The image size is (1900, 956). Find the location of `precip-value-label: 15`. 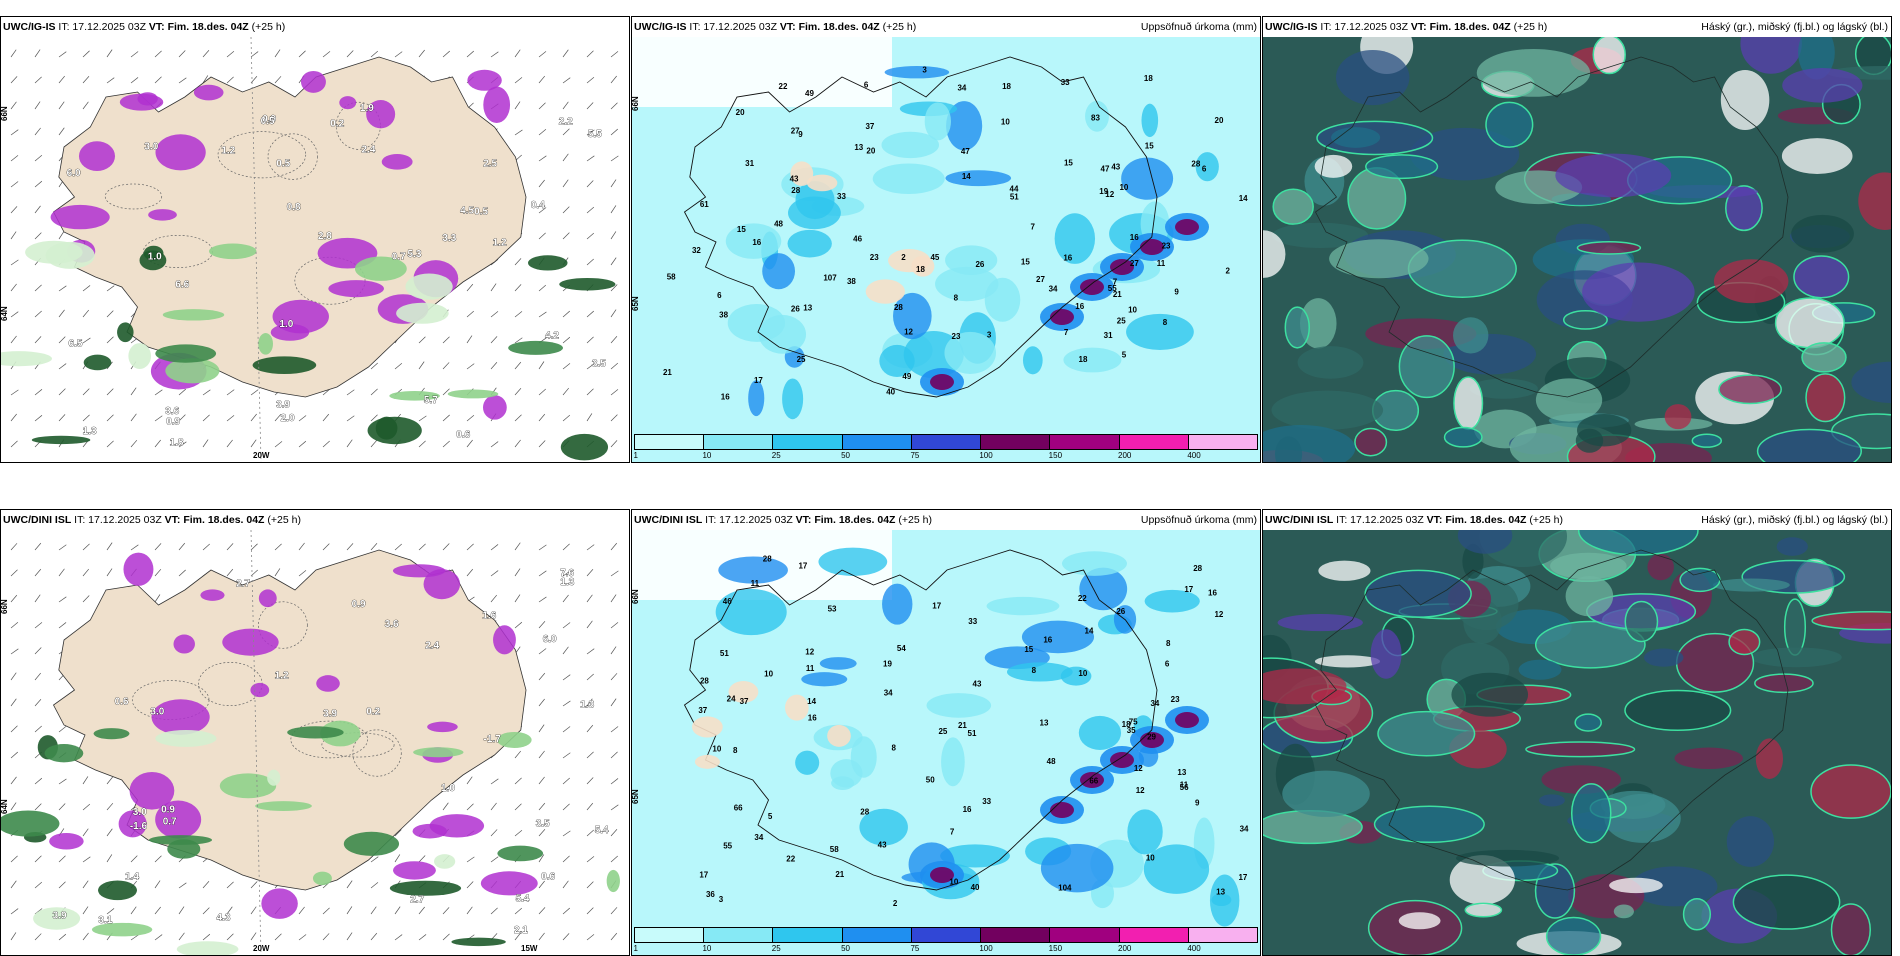

precip-value-label: 15 is located at coordinates (741, 229).